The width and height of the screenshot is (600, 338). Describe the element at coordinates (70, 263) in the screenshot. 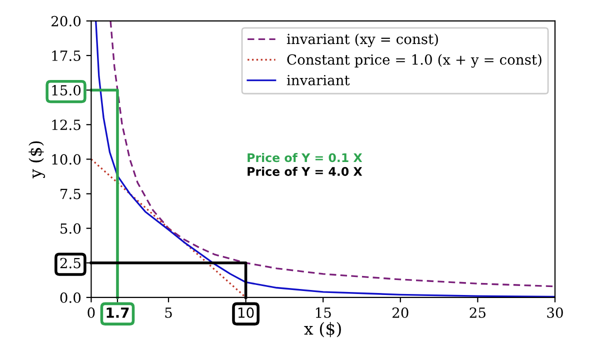

I see `y-tick-label: 2.5` at that location.